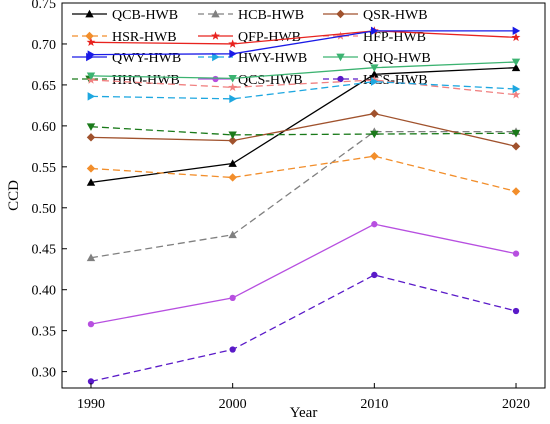  I want to click on y-tick-label: 0.70, so click(44, 45).